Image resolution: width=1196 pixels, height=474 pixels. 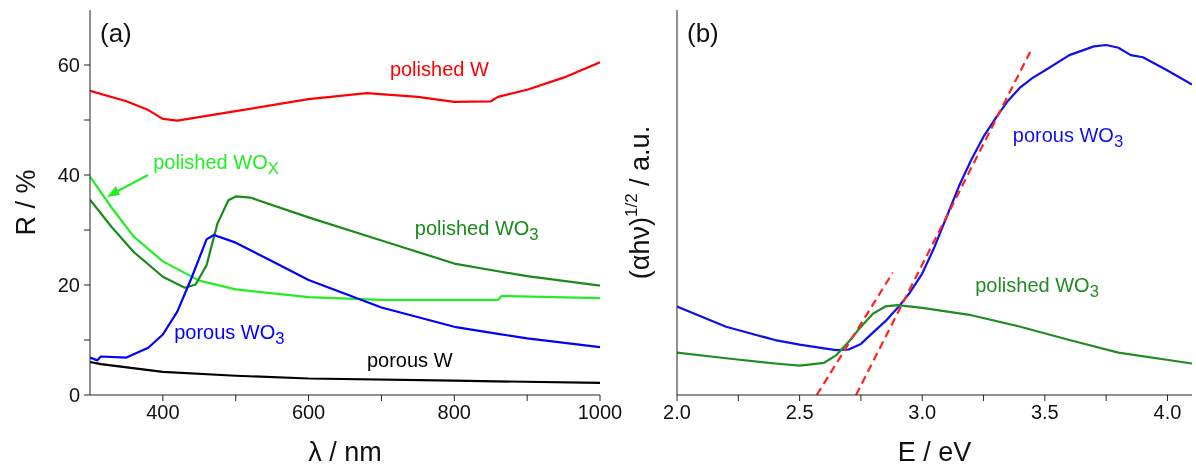 I want to click on x-tick-label: 3.5, so click(x=1044, y=412).